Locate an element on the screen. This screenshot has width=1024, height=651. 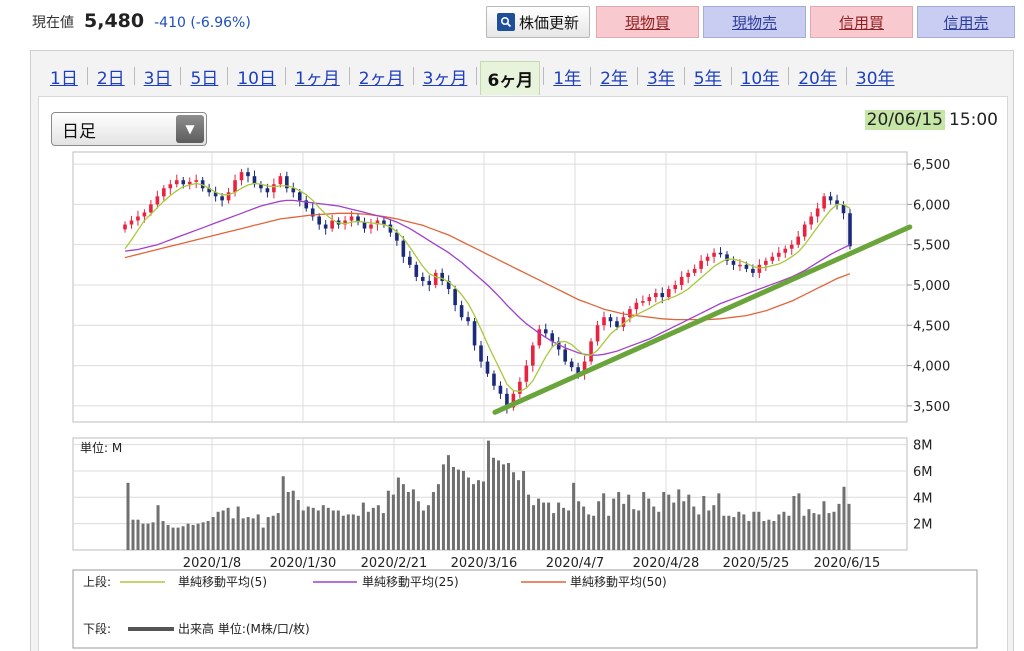
price-y-label: 3,500 is located at coordinates (931, 407).